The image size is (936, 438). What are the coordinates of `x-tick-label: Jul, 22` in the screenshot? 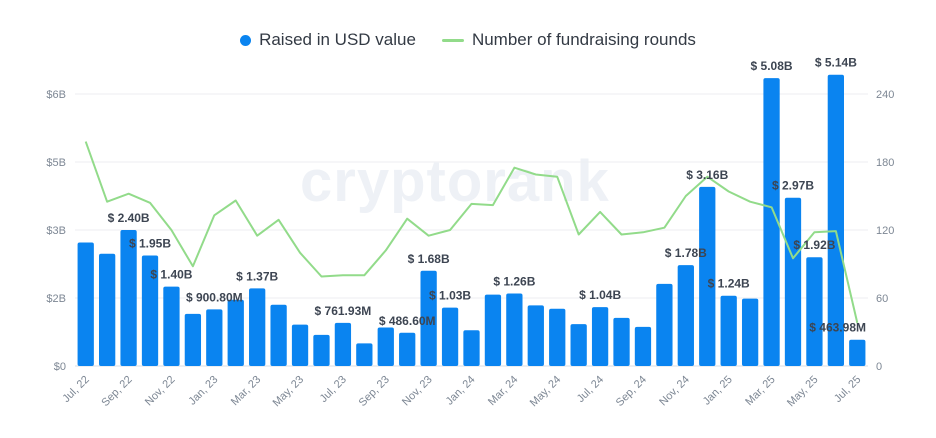 It's located at (75, 389).